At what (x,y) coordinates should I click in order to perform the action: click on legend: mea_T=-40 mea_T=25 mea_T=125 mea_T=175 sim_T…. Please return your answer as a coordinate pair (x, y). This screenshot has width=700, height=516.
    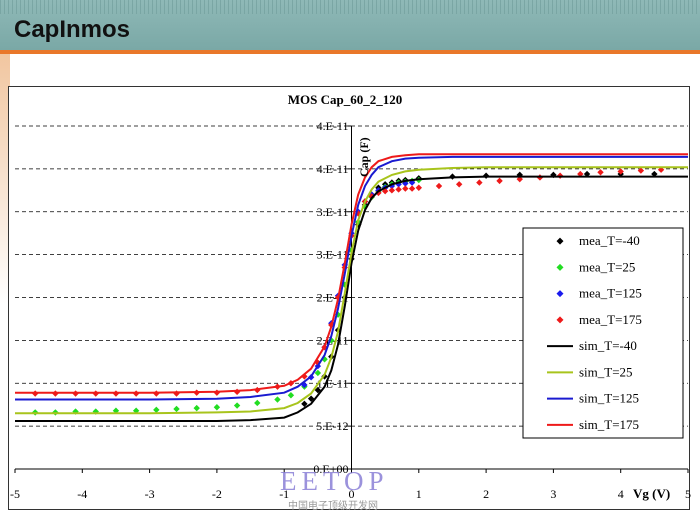
    Looking at the image, I should click on (603, 333).